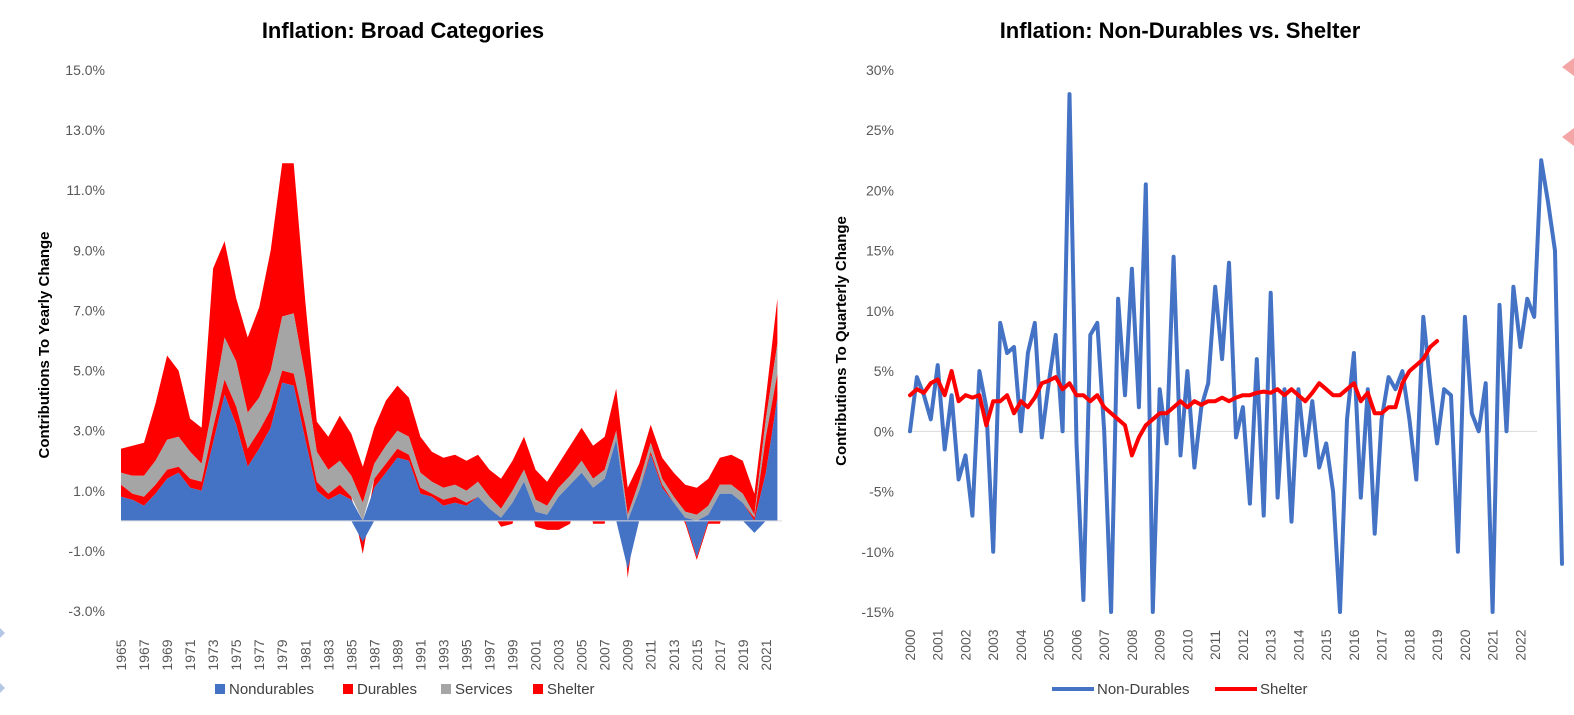 This screenshot has height=715, width=1574. Describe the element at coordinates (213, 654) in the screenshot. I see `x-tick-label: 1973` at that location.